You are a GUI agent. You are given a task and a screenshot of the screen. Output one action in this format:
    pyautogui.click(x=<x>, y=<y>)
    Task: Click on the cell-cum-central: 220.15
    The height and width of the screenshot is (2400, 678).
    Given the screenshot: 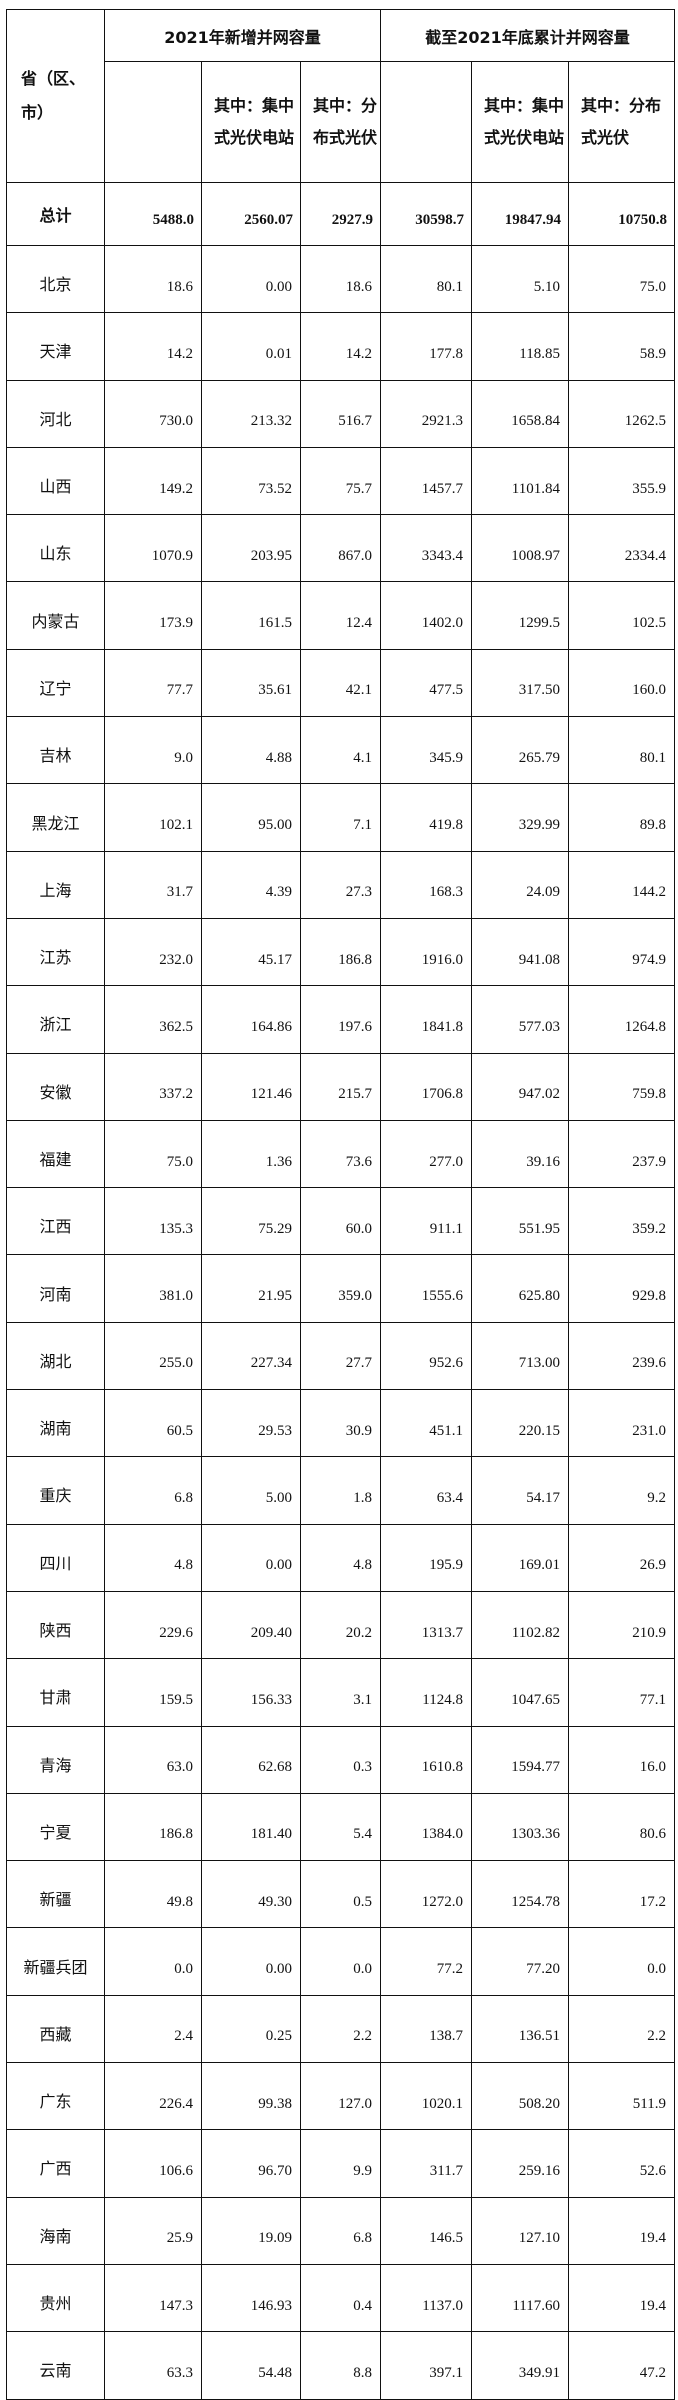 What is the action you would take?
    pyautogui.click(x=520, y=1423)
    